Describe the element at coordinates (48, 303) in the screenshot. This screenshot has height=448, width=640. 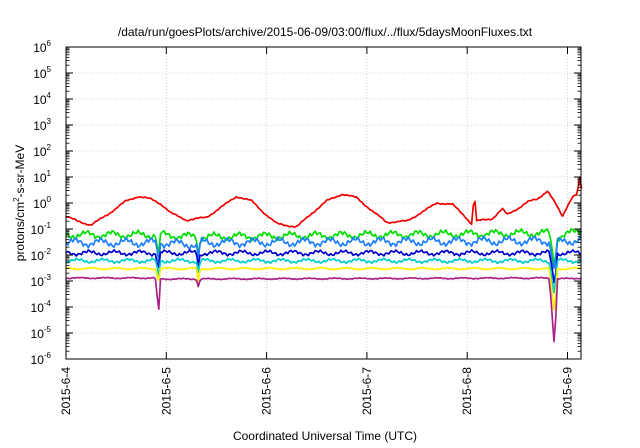
I see `y-tick-label-exponent: -4` at that location.